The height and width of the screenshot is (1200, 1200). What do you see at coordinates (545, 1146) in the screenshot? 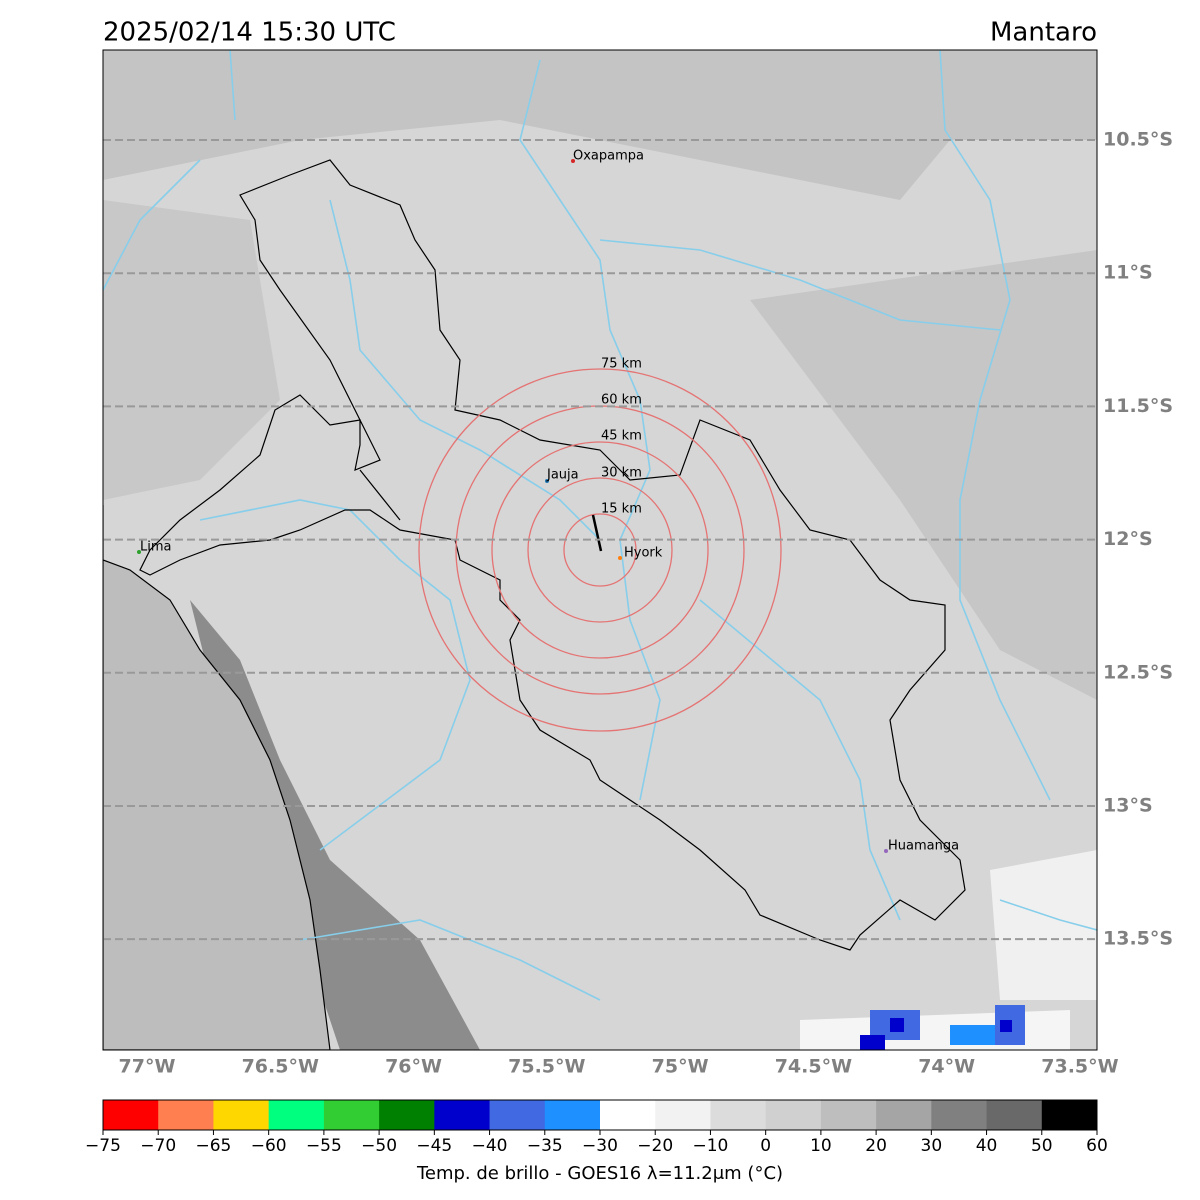
I see `colorbar-tick-label: −35` at bounding box center [545, 1146].